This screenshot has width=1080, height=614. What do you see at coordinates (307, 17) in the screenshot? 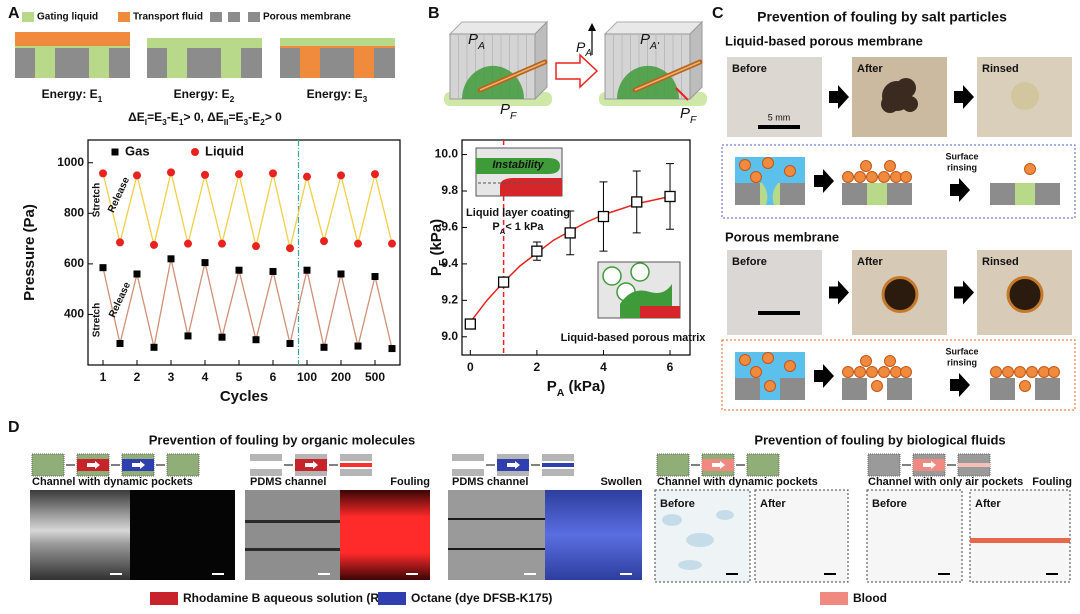
I see `legend-label: Porous membrane` at bounding box center [307, 17].